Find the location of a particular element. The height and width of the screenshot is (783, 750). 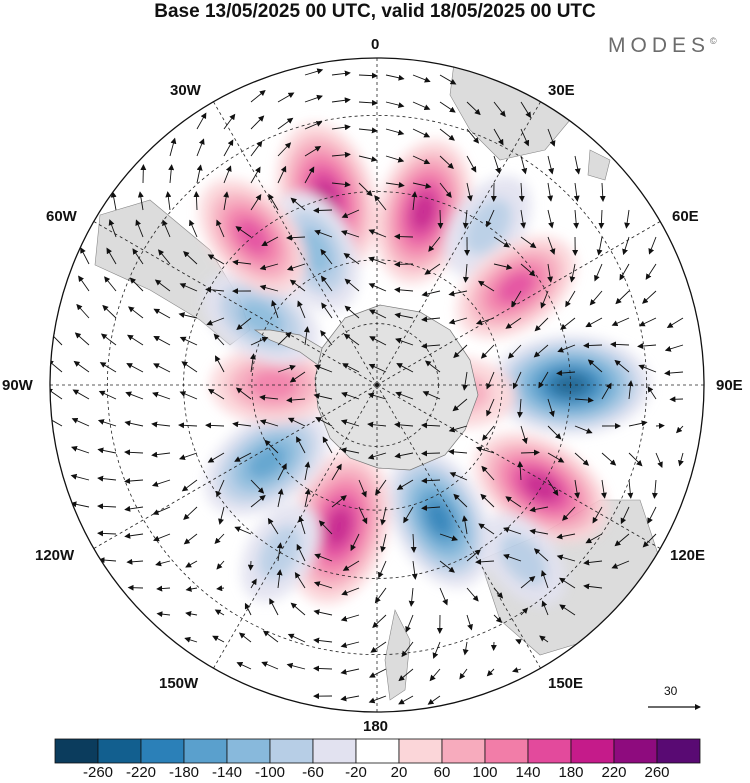

lon-label-120e: 120E is located at coordinates (688, 555).